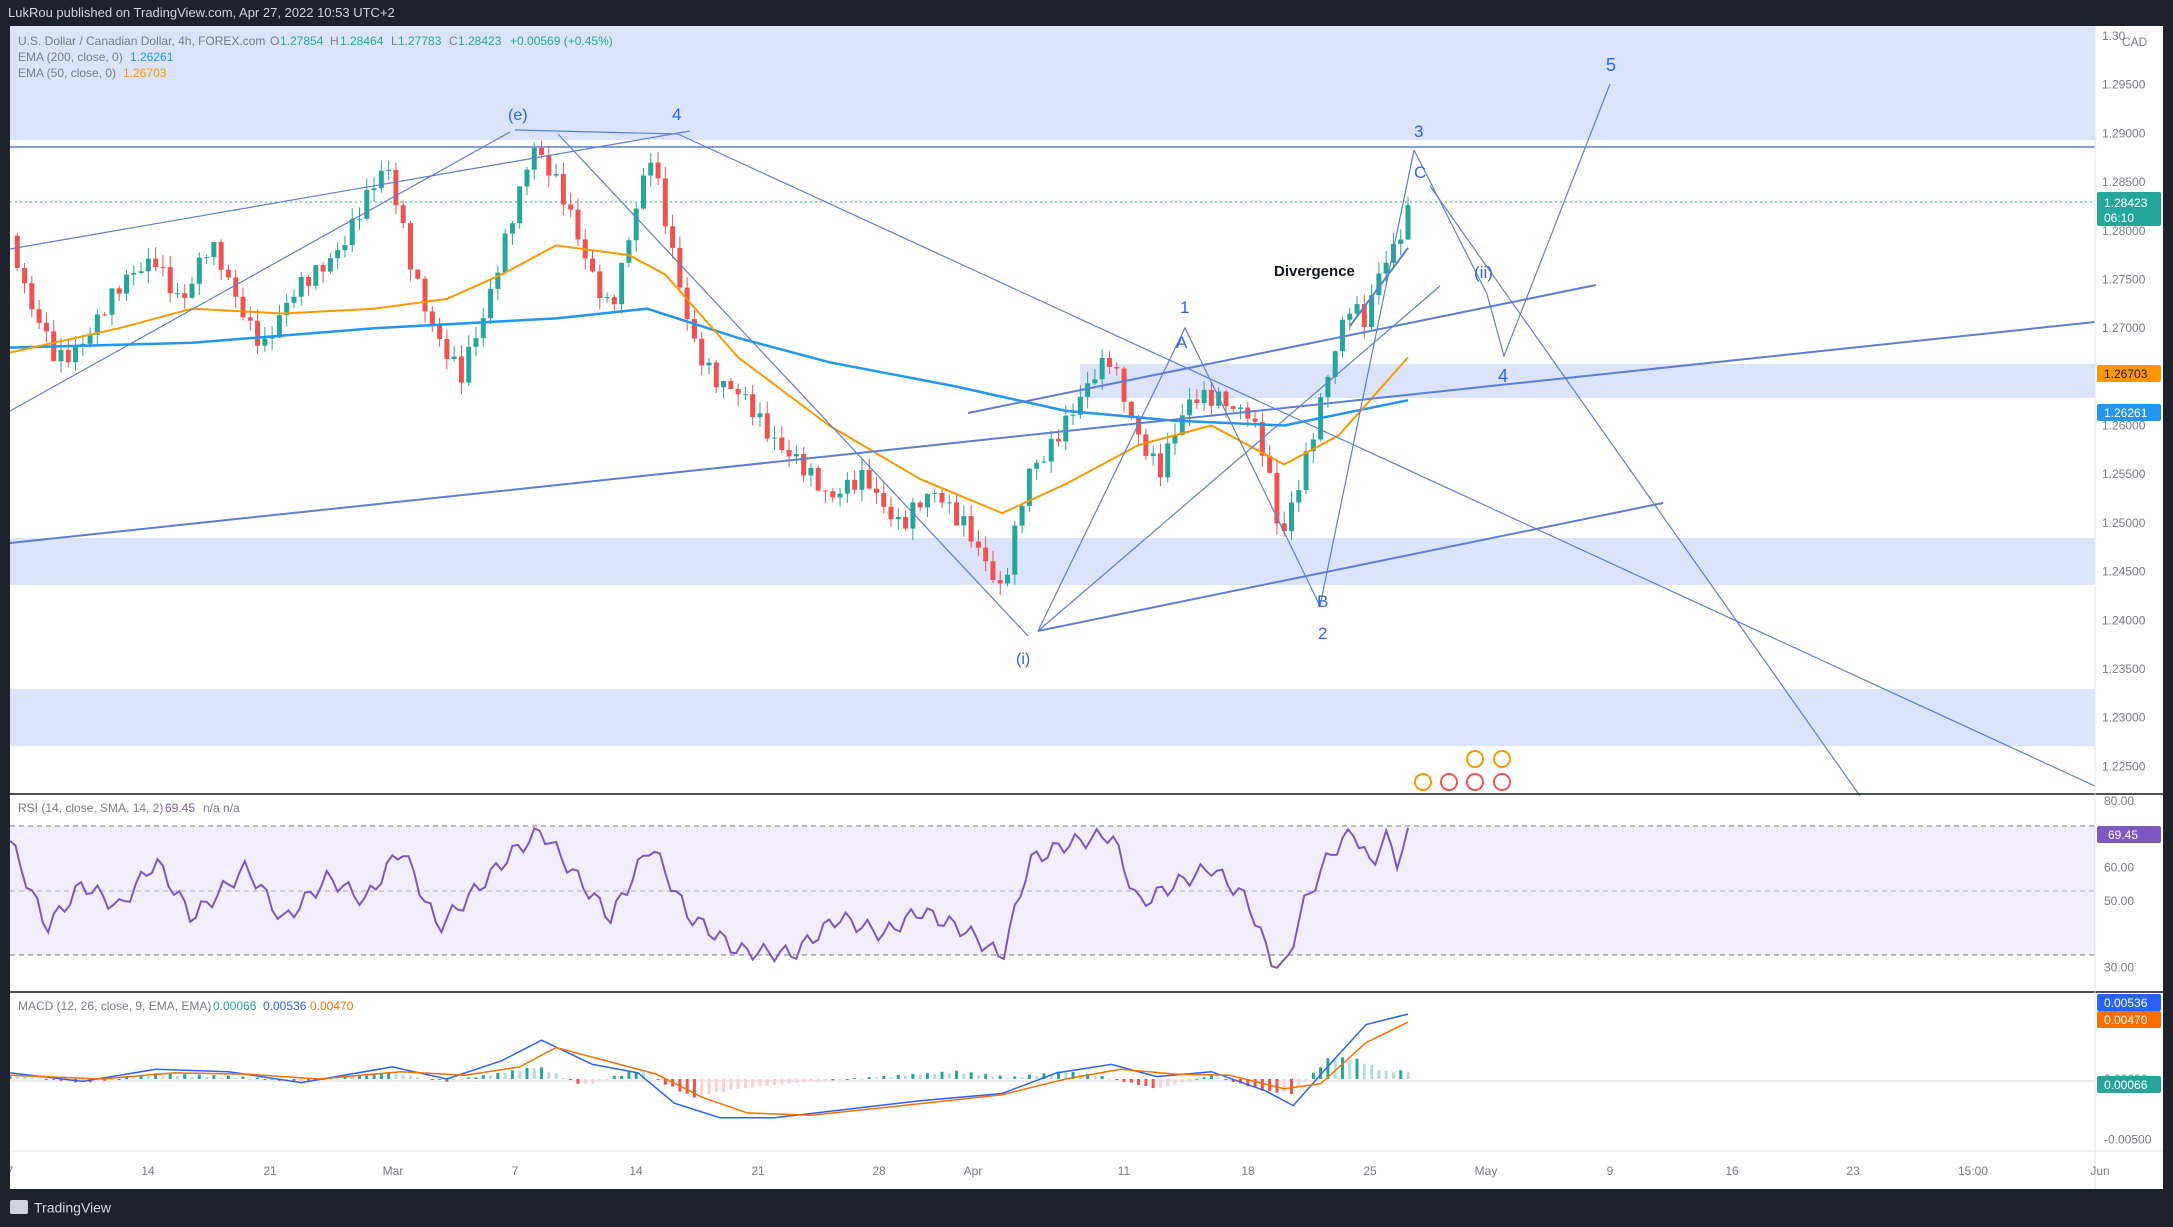 The height and width of the screenshot is (1227, 2173). What do you see at coordinates (2129, 412) in the screenshot?
I see `ema200-badge` at bounding box center [2129, 412].